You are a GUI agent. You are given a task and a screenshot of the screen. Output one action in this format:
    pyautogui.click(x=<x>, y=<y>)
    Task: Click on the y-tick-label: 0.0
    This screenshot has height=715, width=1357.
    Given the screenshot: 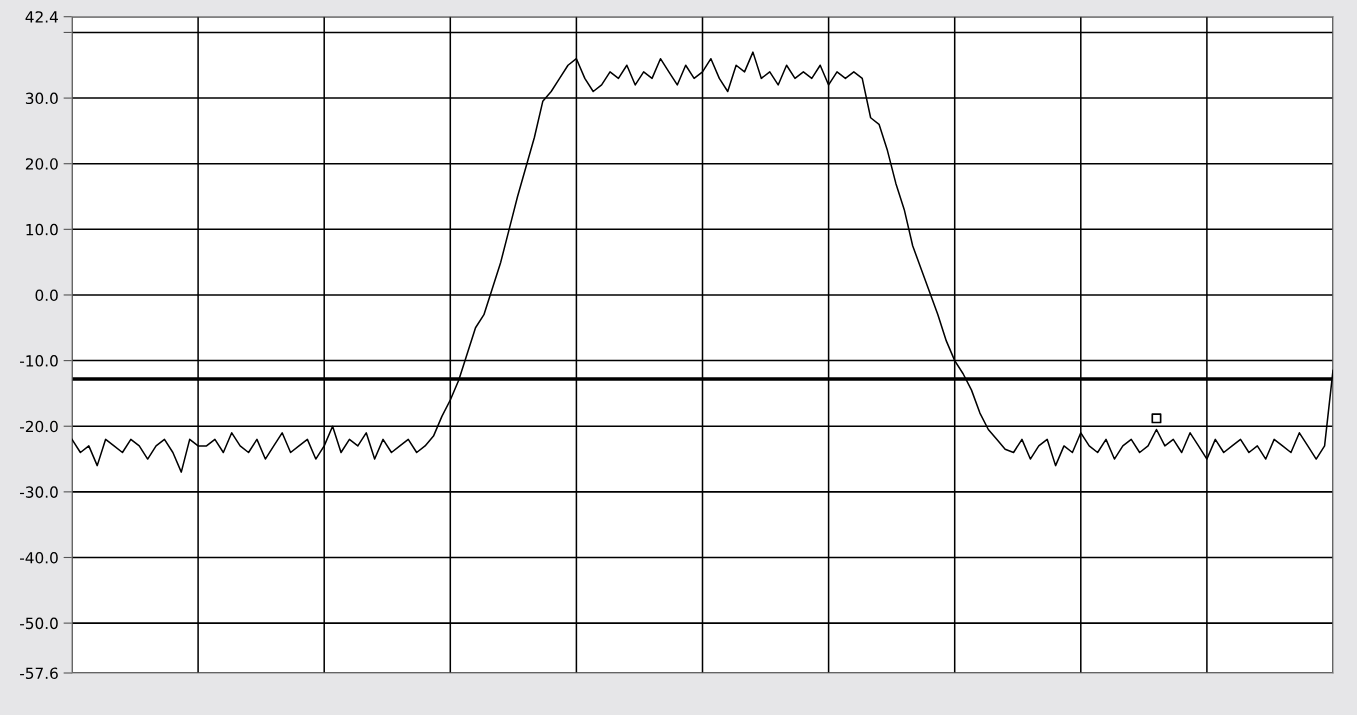 What is the action you would take?
    pyautogui.click(x=46, y=295)
    